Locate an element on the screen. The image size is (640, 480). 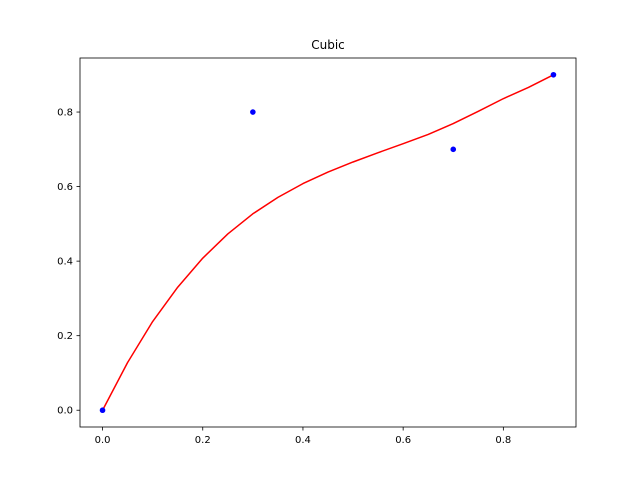
x-tick-label-3: 0.6 is located at coordinates (403, 440).